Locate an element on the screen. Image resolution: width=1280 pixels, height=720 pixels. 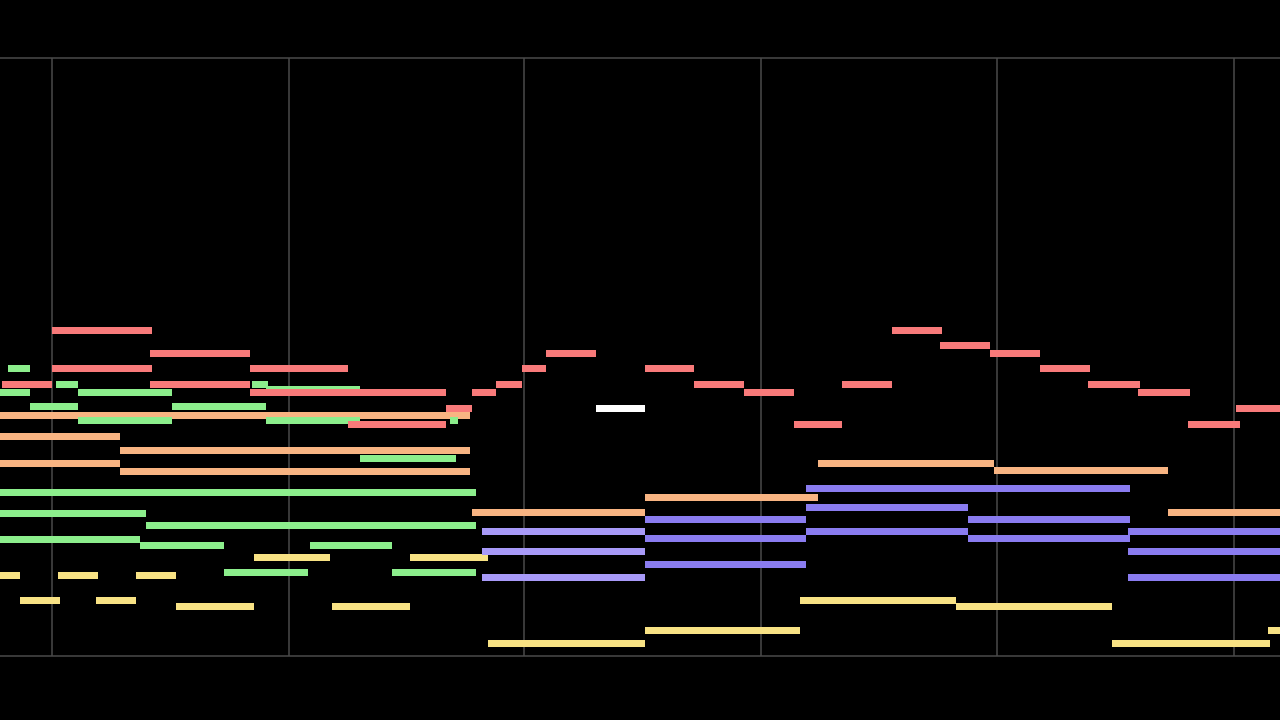
track-orange is located at coordinates (640, 464).